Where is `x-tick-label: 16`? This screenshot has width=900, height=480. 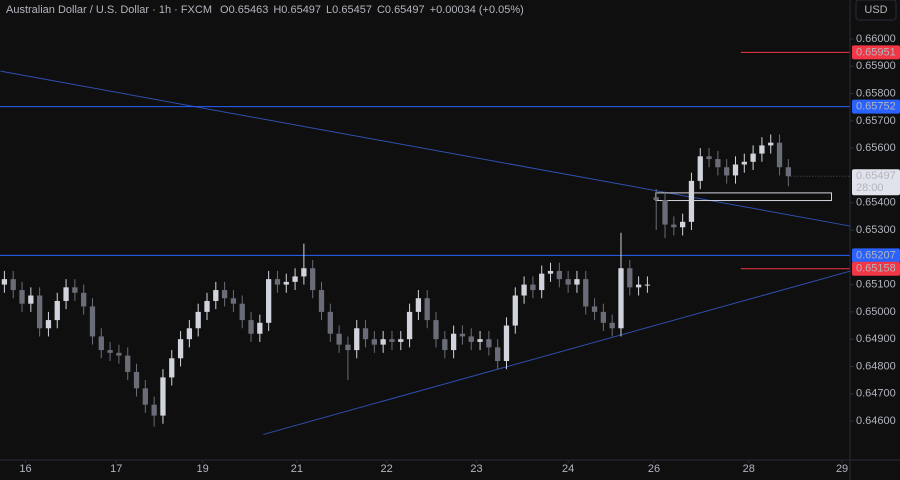 x-tick-label: 16 is located at coordinates (25, 469).